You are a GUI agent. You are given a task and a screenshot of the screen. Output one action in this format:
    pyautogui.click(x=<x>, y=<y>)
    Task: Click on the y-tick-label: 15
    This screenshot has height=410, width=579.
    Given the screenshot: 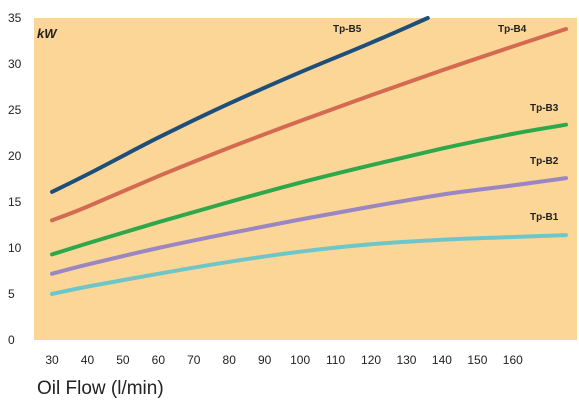 What is the action you would take?
    pyautogui.click(x=15, y=202)
    